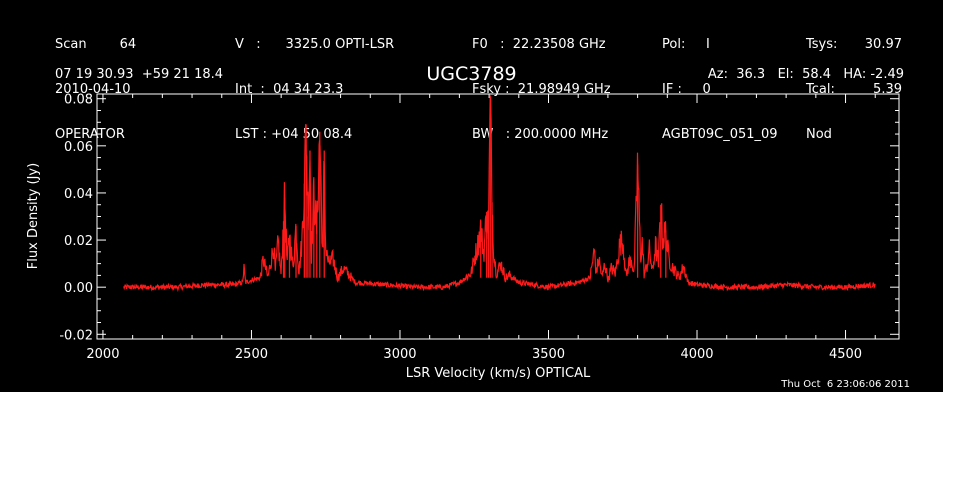 Image resolution: width=962 pixels, height=490 pixels. I want to click on tsys-value: 30.97, so click(883, 44).